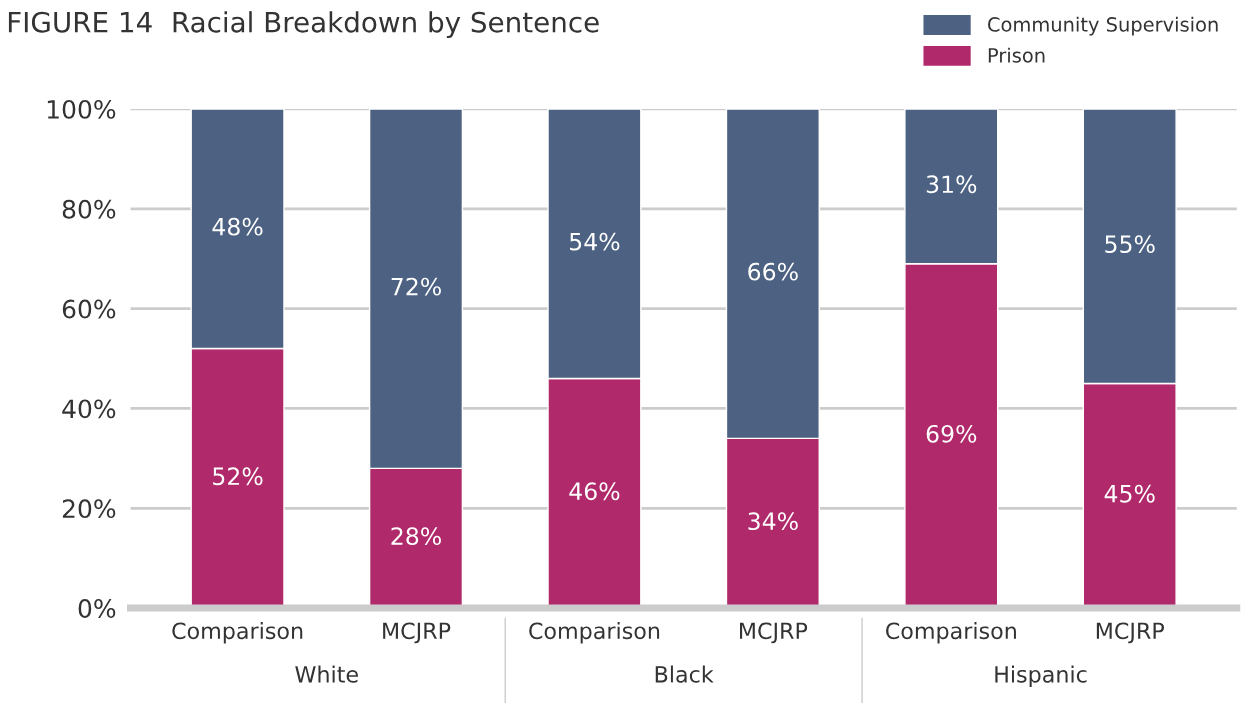 The height and width of the screenshot is (703, 1243). Describe the element at coordinates (1129, 493) in the screenshot. I see `data-label: 45%` at that location.